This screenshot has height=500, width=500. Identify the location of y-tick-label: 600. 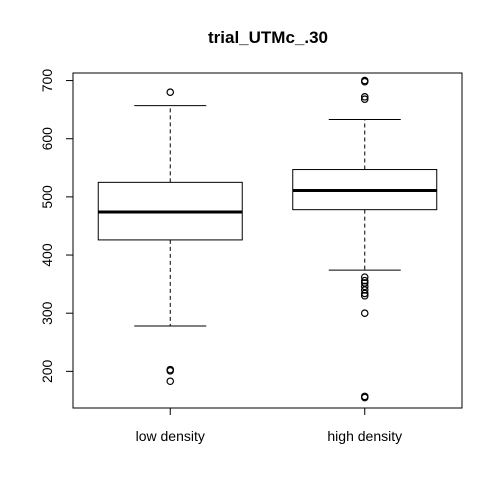
(47, 139).